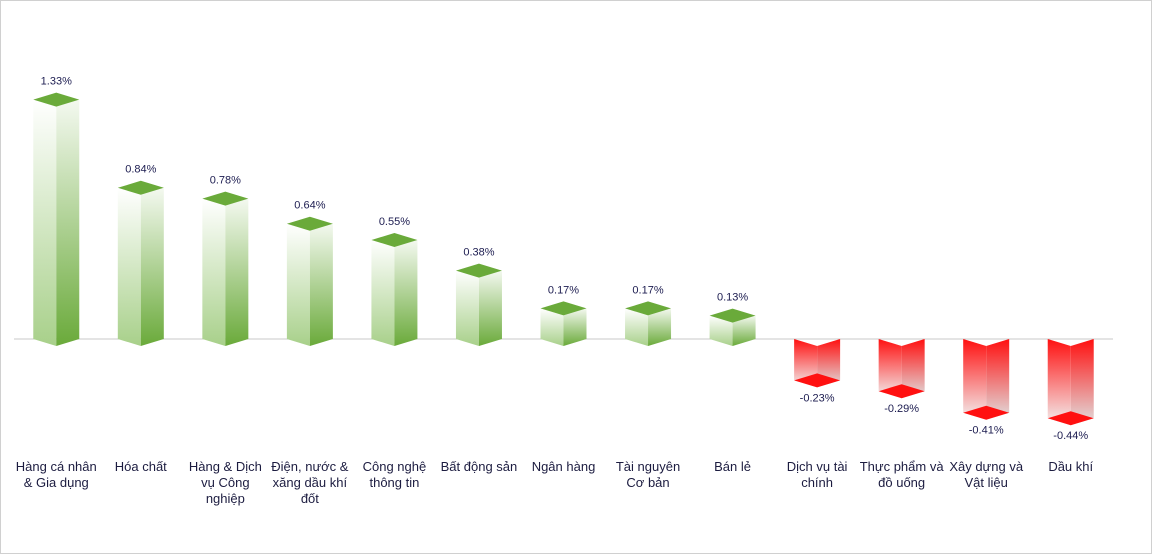 The height and width of the screenshot is (554, 1152). I want to click on data-label: -0.29%, so click(901, 409).